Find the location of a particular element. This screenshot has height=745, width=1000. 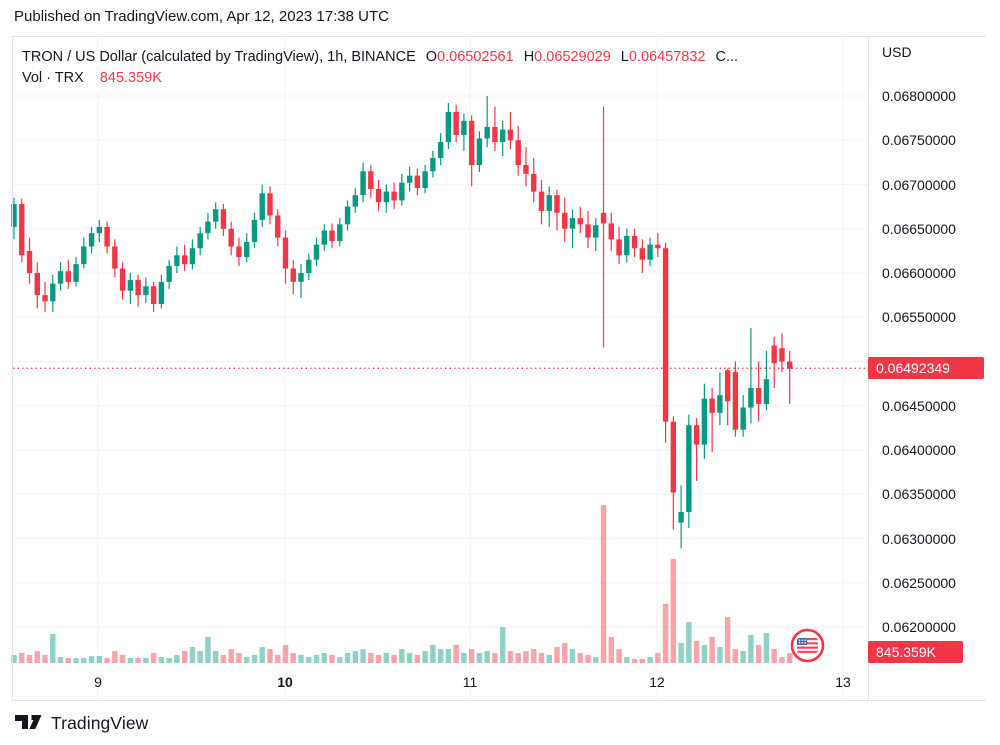

price-tick-9: 0.06350000 is located at coordinates (919, 494).